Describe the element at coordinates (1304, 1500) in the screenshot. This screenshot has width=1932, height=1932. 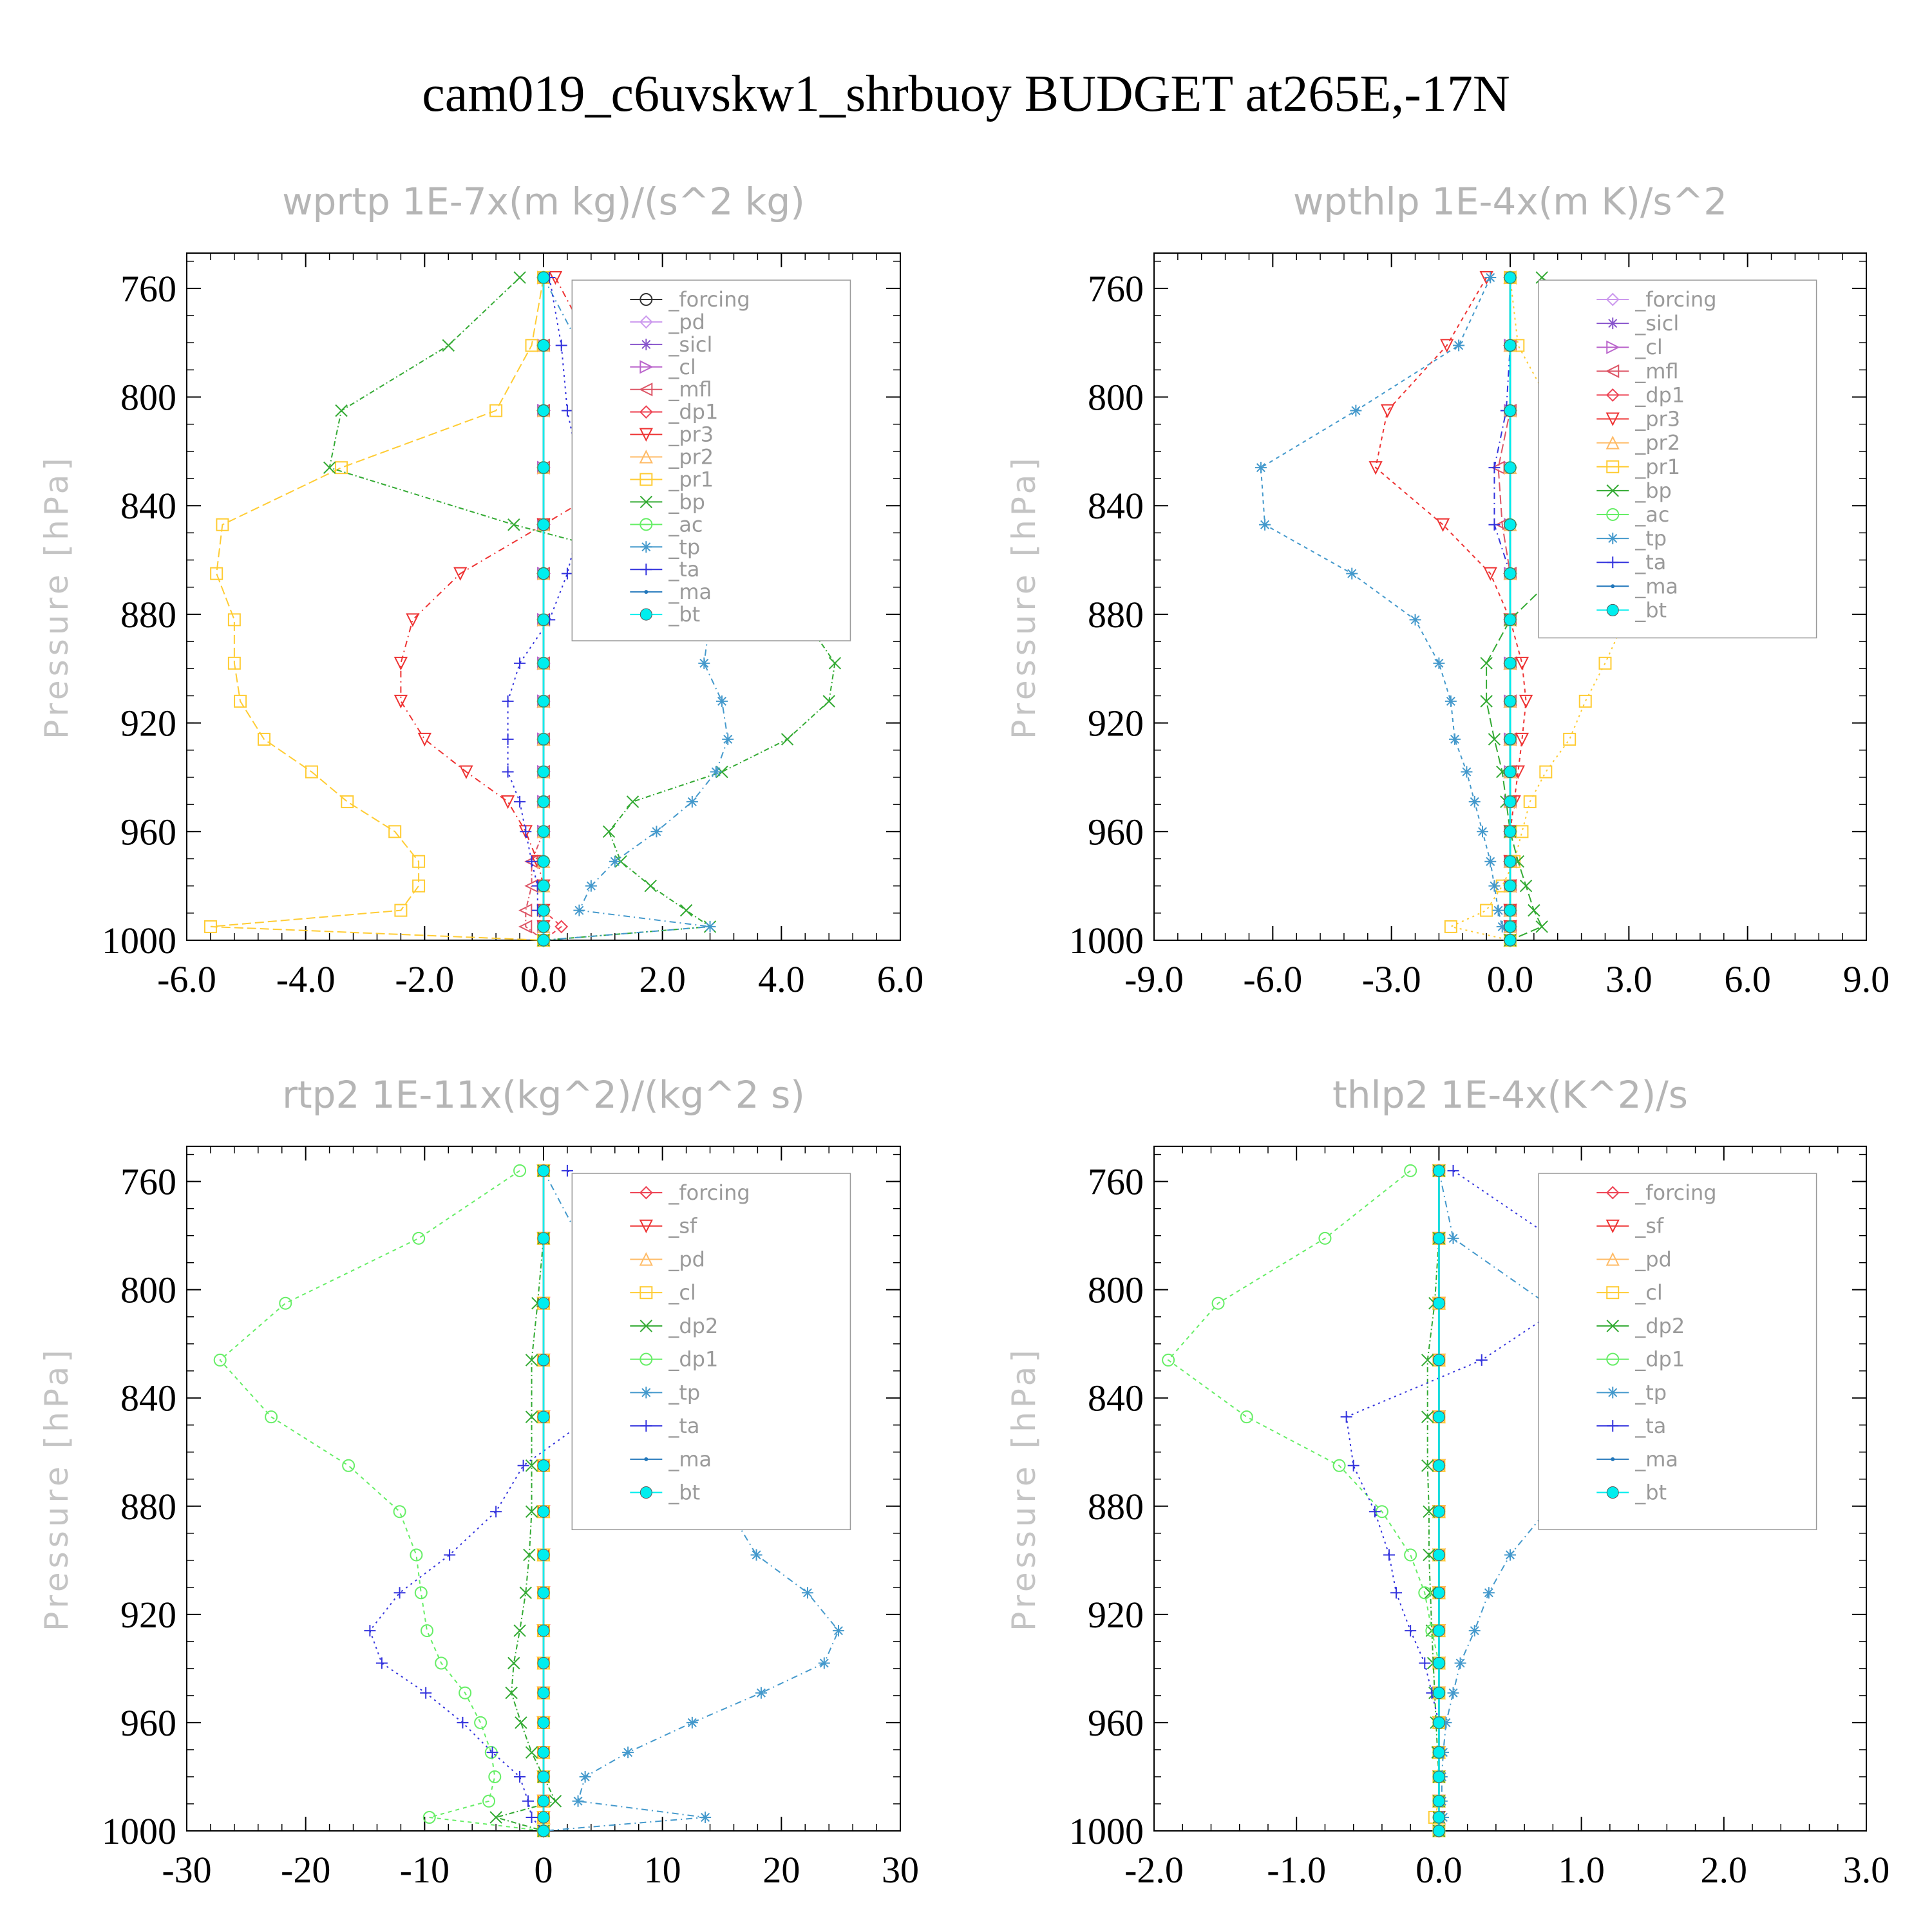
I see `series-dp1` at that location.